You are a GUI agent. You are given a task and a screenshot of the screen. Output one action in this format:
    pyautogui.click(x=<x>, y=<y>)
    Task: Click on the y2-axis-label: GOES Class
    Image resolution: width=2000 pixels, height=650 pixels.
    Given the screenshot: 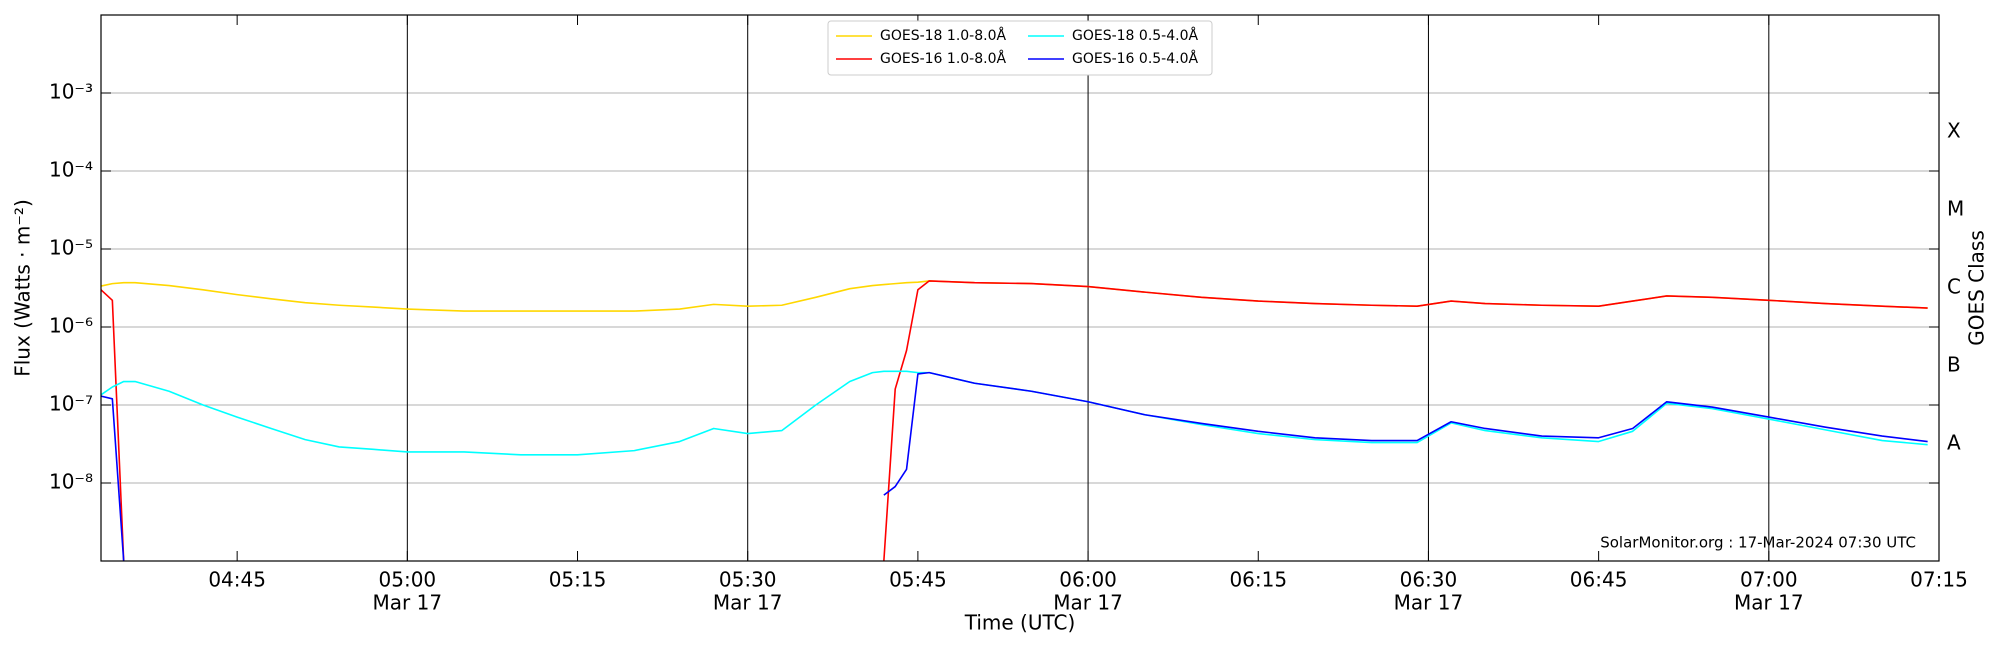 What is the action you would take?
    pyautogui.click(x=1977, y=288)
    